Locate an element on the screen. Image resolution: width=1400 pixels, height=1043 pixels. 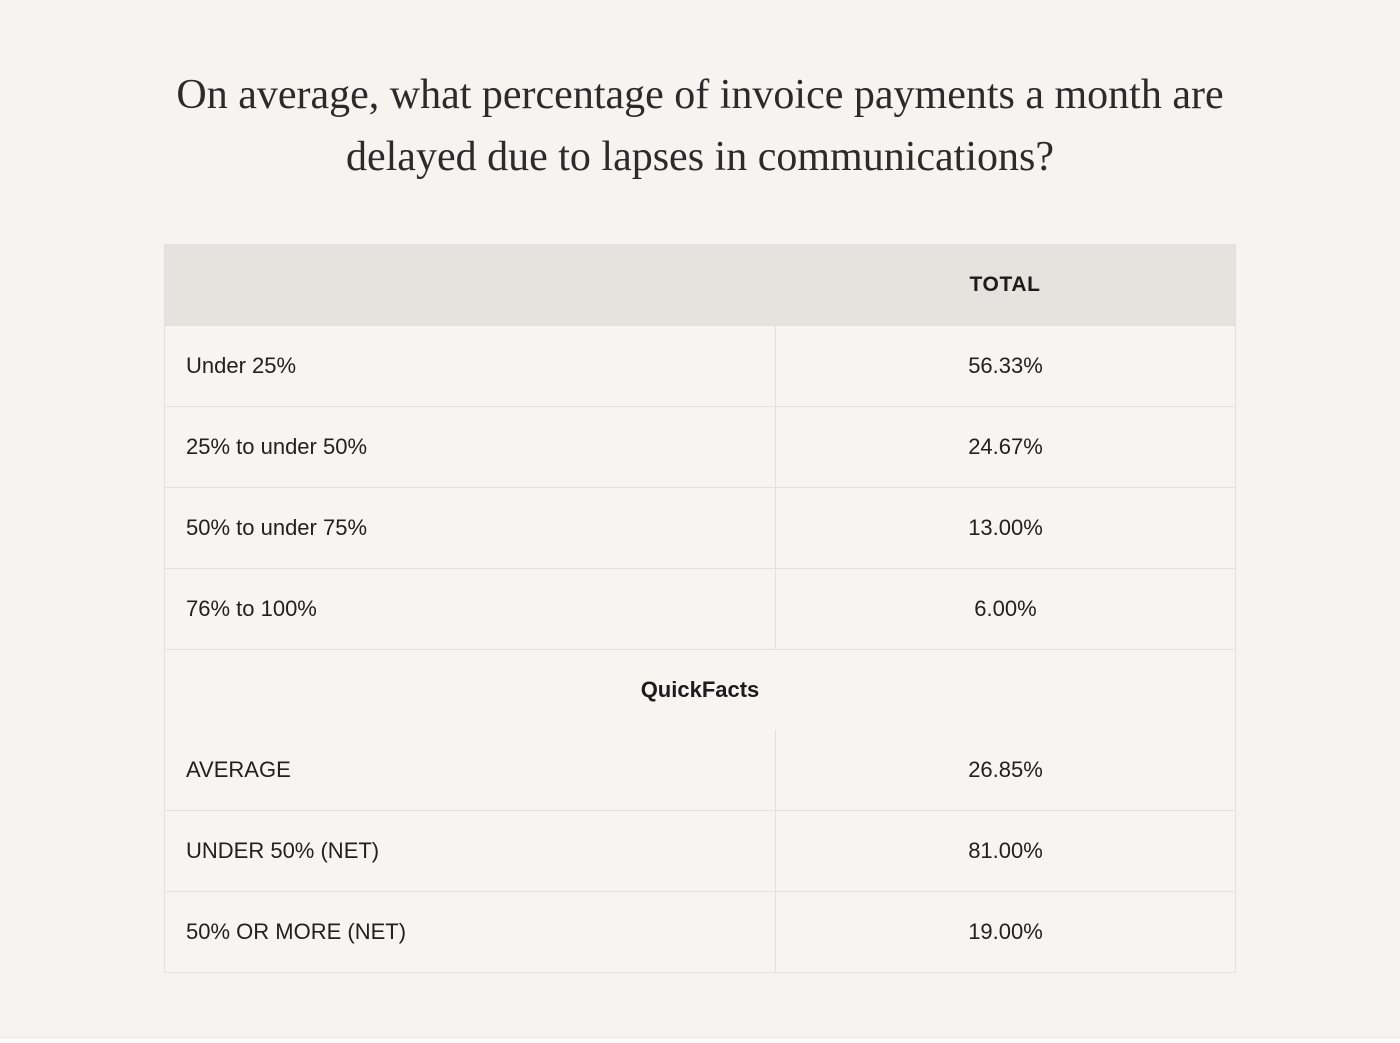
bottom-edge-strip is located at coordinates (700, 1040).